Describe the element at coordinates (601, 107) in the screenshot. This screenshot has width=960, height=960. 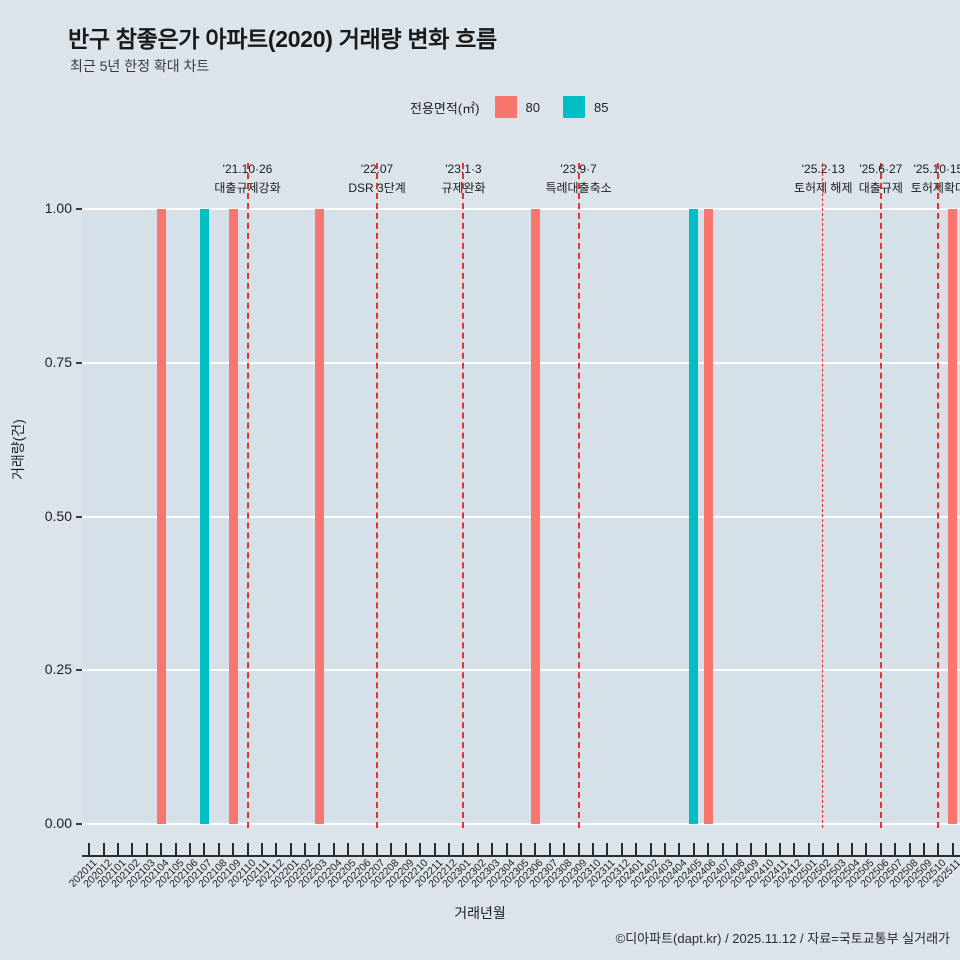
I see `legend-label-85: 85` at that location.